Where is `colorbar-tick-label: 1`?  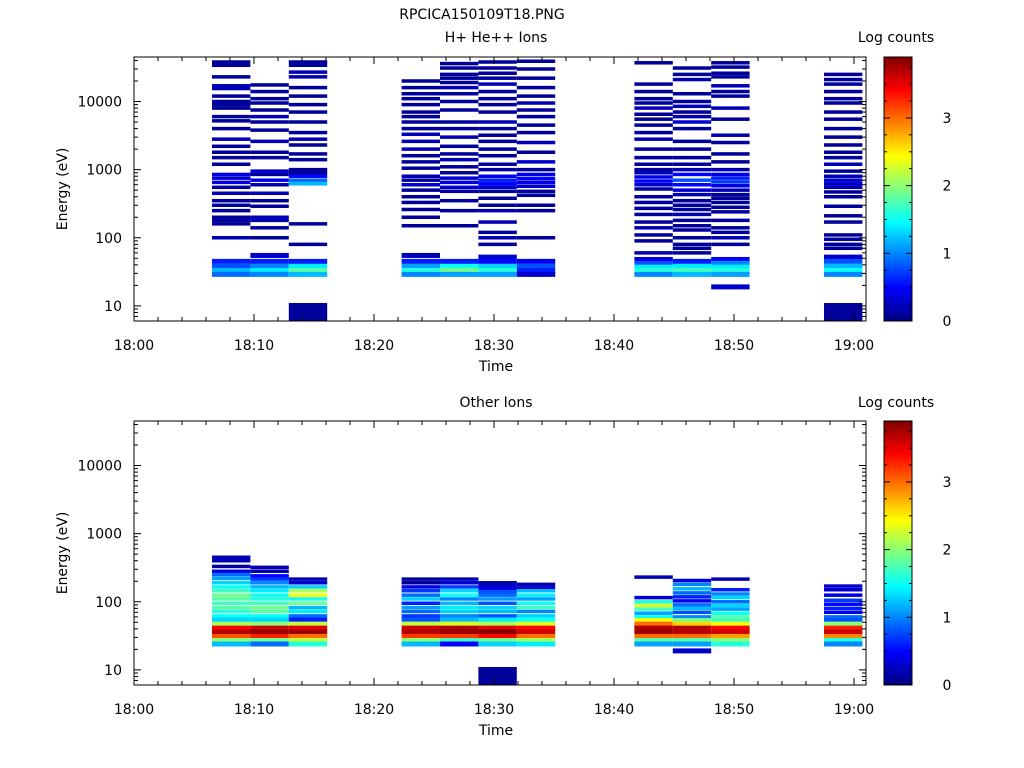 colorbar-tick-label: 1 is located at coordinates (947, 254).